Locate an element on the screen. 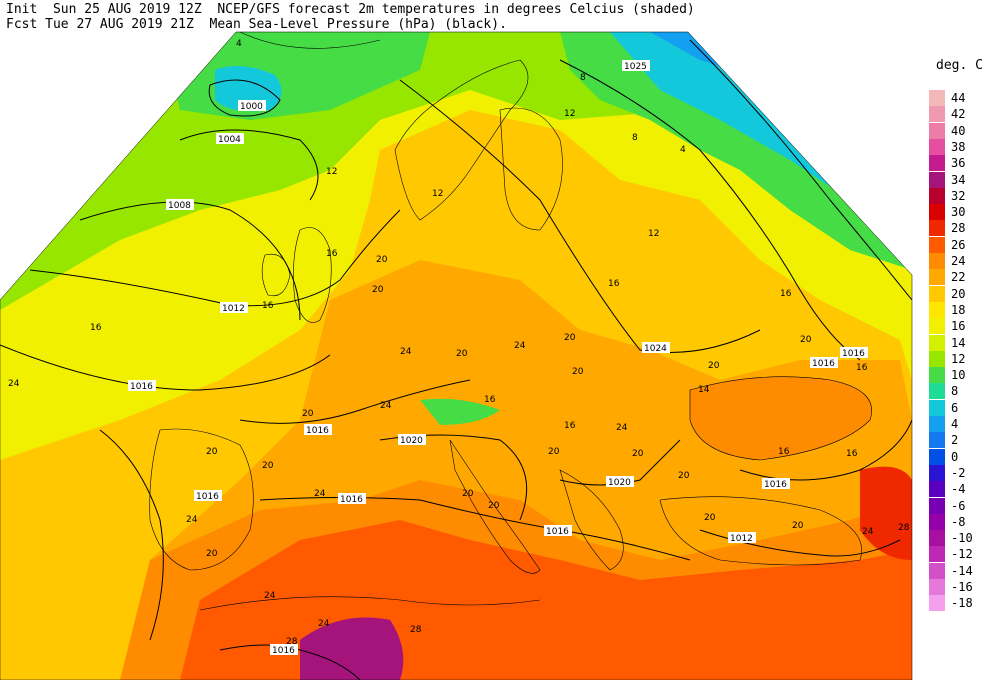 The height and width of the screenshot is (684, 1000). isobar-label: 1012 is located at coordinates (233, 309).